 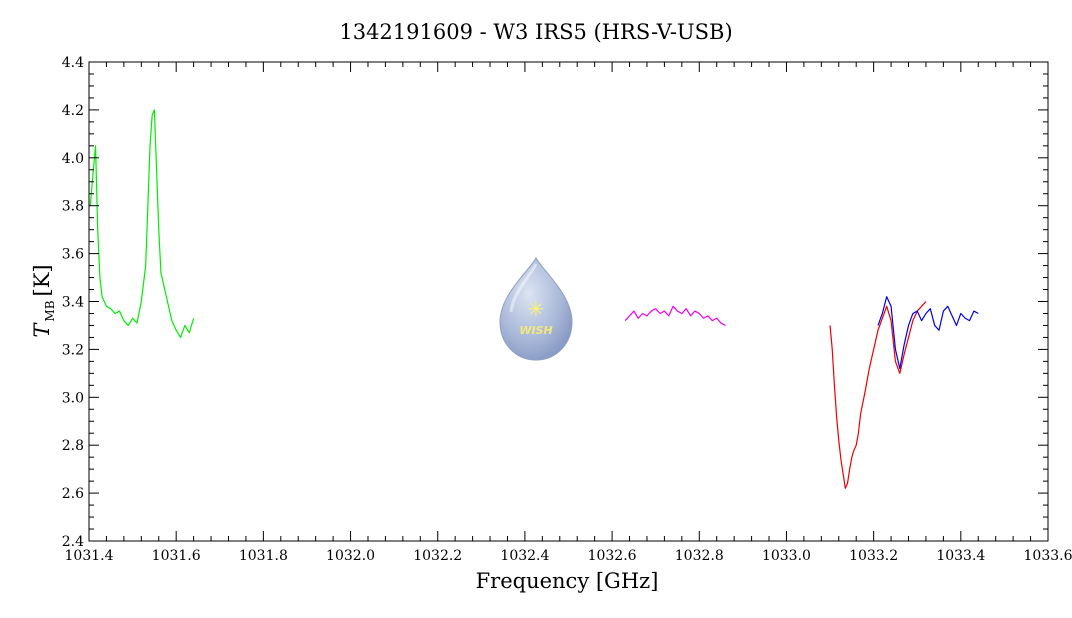 I want to click on y-tick-label: 2.4, so click(x=73, y=542).